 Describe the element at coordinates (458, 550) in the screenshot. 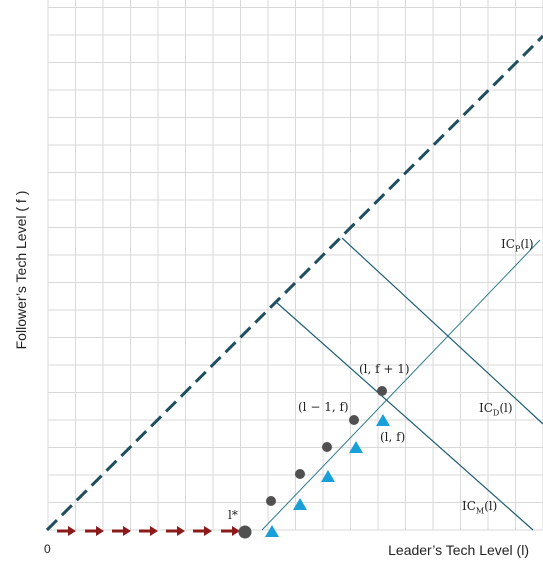

I see `x-axis-label: Leader’s Tech Level (l)` at that location.